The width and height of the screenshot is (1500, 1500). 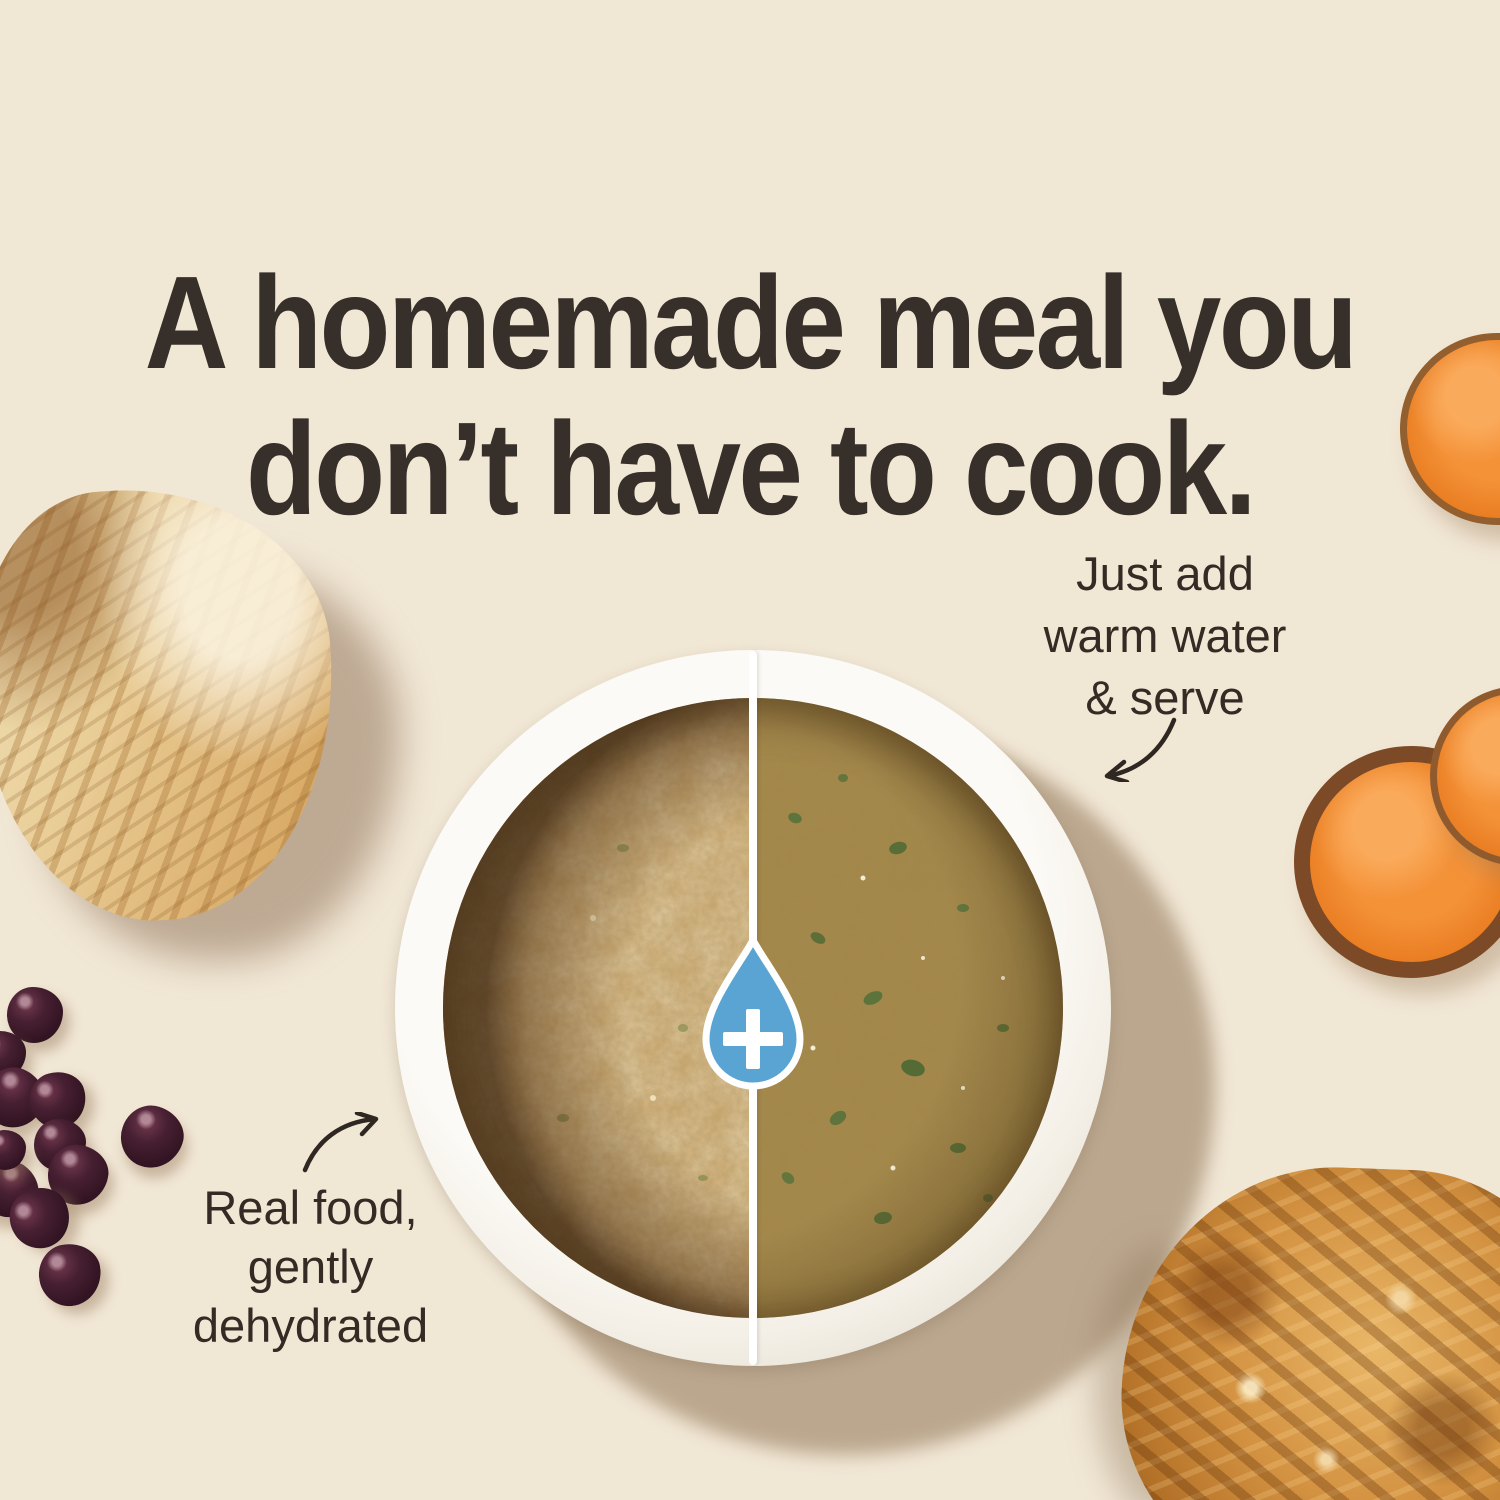 I want to click on water-drop-plus-icon, so click(x=753, y=1013).